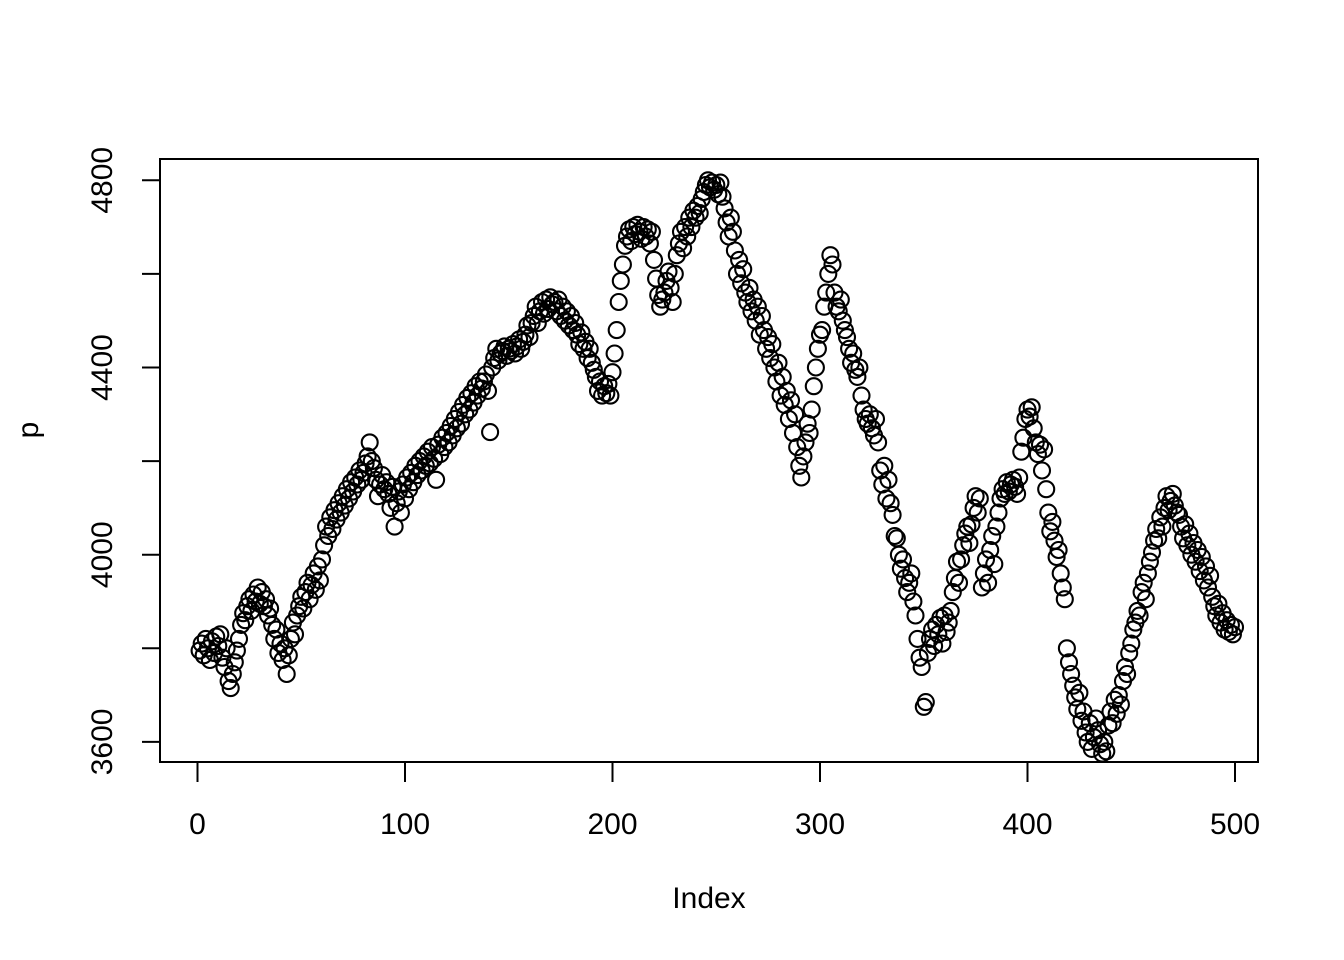 The image size is (1344, 960). I want to click on y-tick-label: 4000, so click(102, 554).